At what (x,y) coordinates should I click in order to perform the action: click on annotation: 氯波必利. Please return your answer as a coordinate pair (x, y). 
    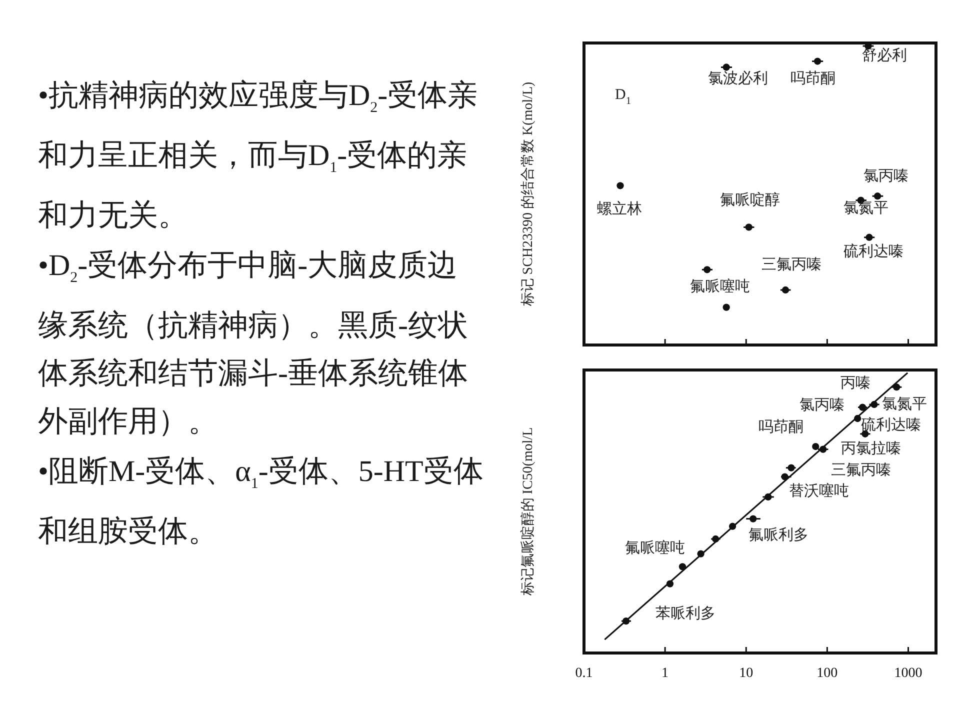
    Looking at the image, I should click on (738, 79).